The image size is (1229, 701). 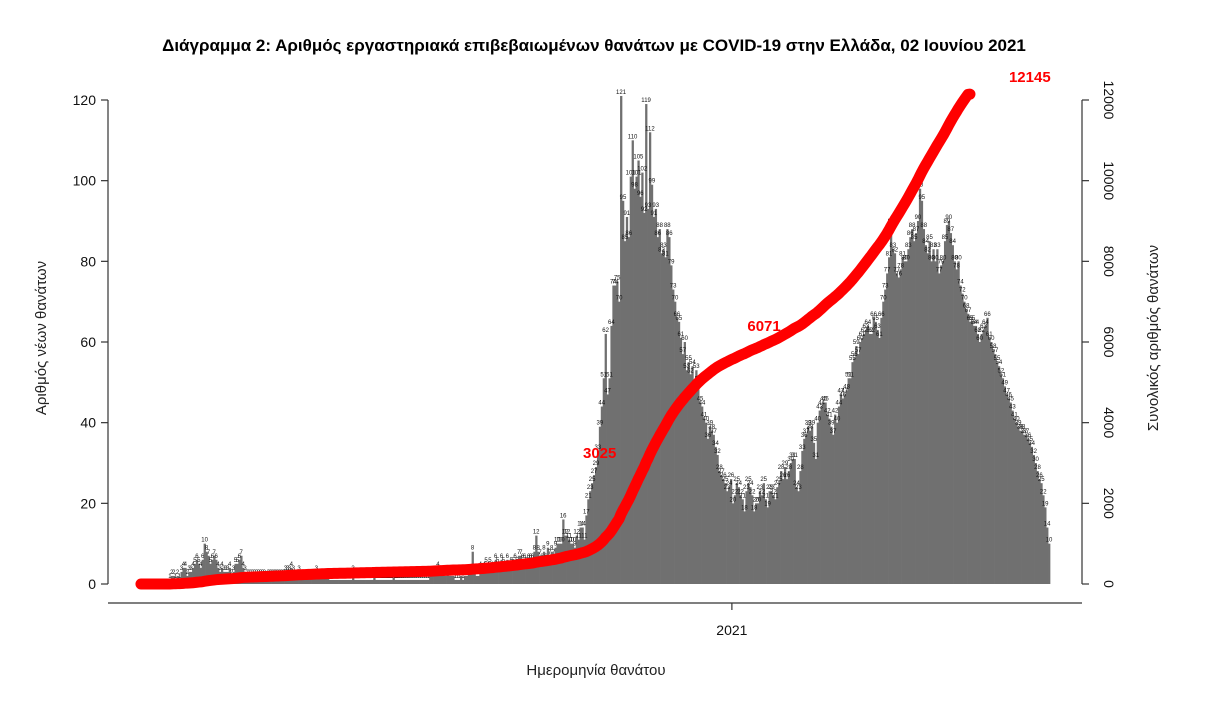 I want to click on bar-value-label: 28, so click(x=788, y=468).